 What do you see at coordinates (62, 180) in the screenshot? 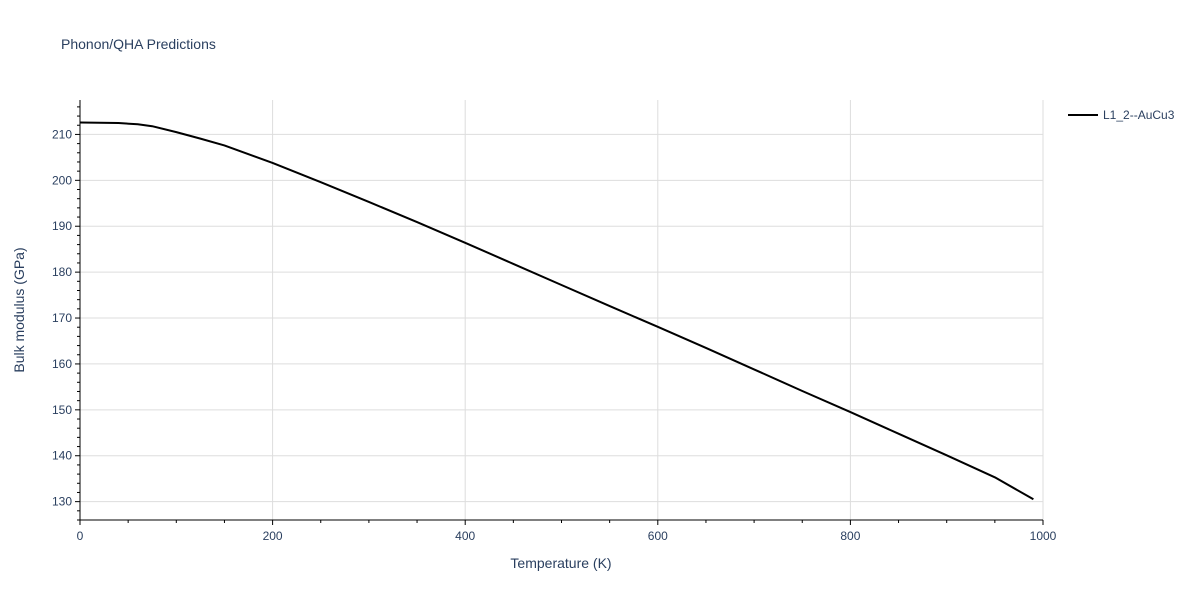
I see `y-tick-label: 200` at bounding box center [62, 180].